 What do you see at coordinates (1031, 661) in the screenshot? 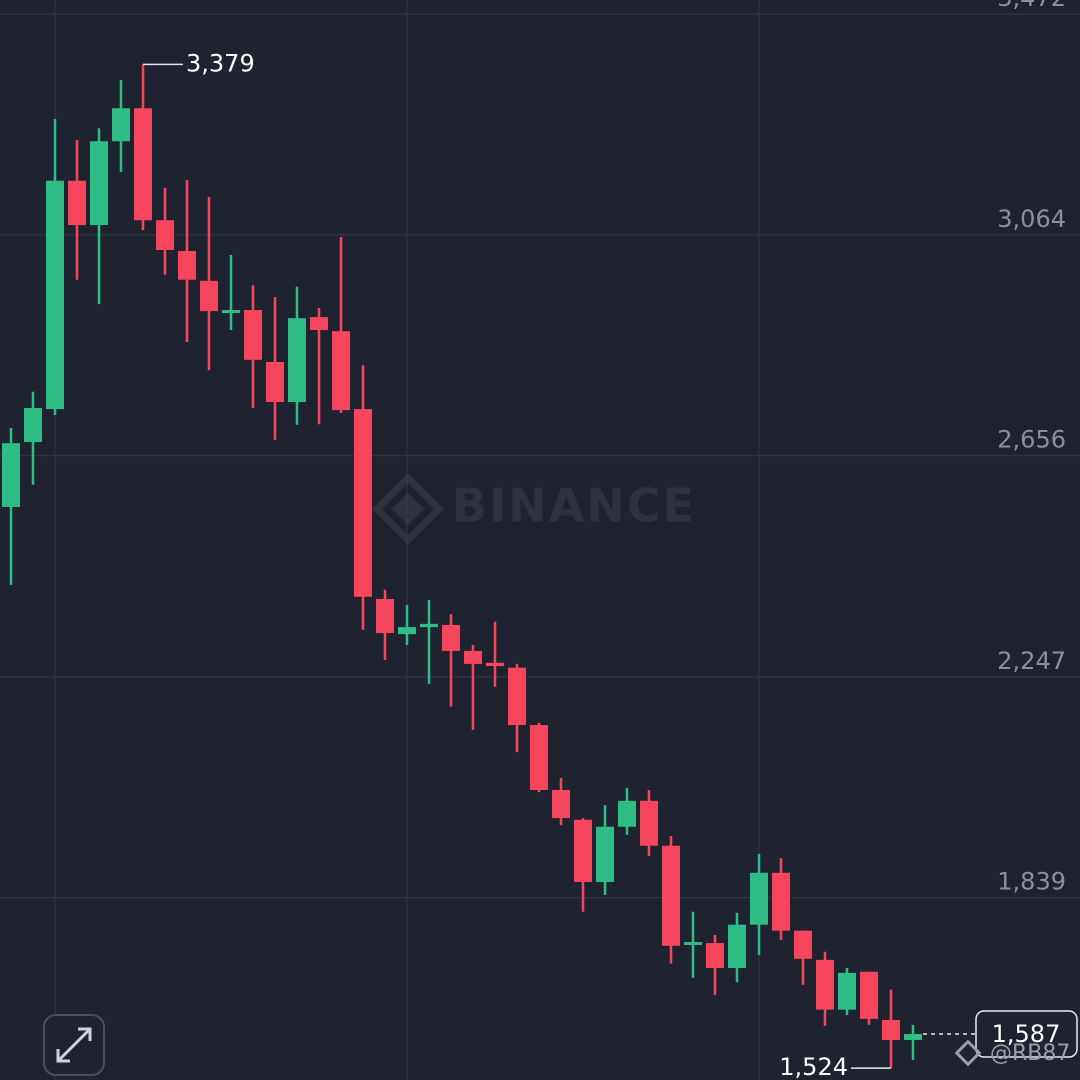
I see `y-tick-label: 2,247` at bounding box center [1031, 661].